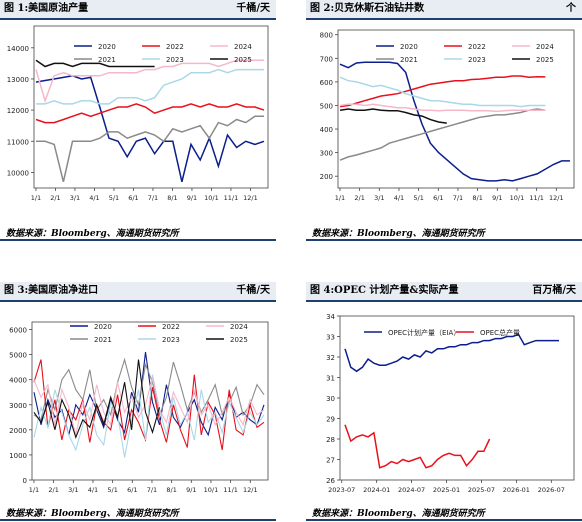 This screenshot has width=582, height=522. I want to click on panel-title-bar: 图 3:美国原油净进口 千桶/天, so click(138, 292).